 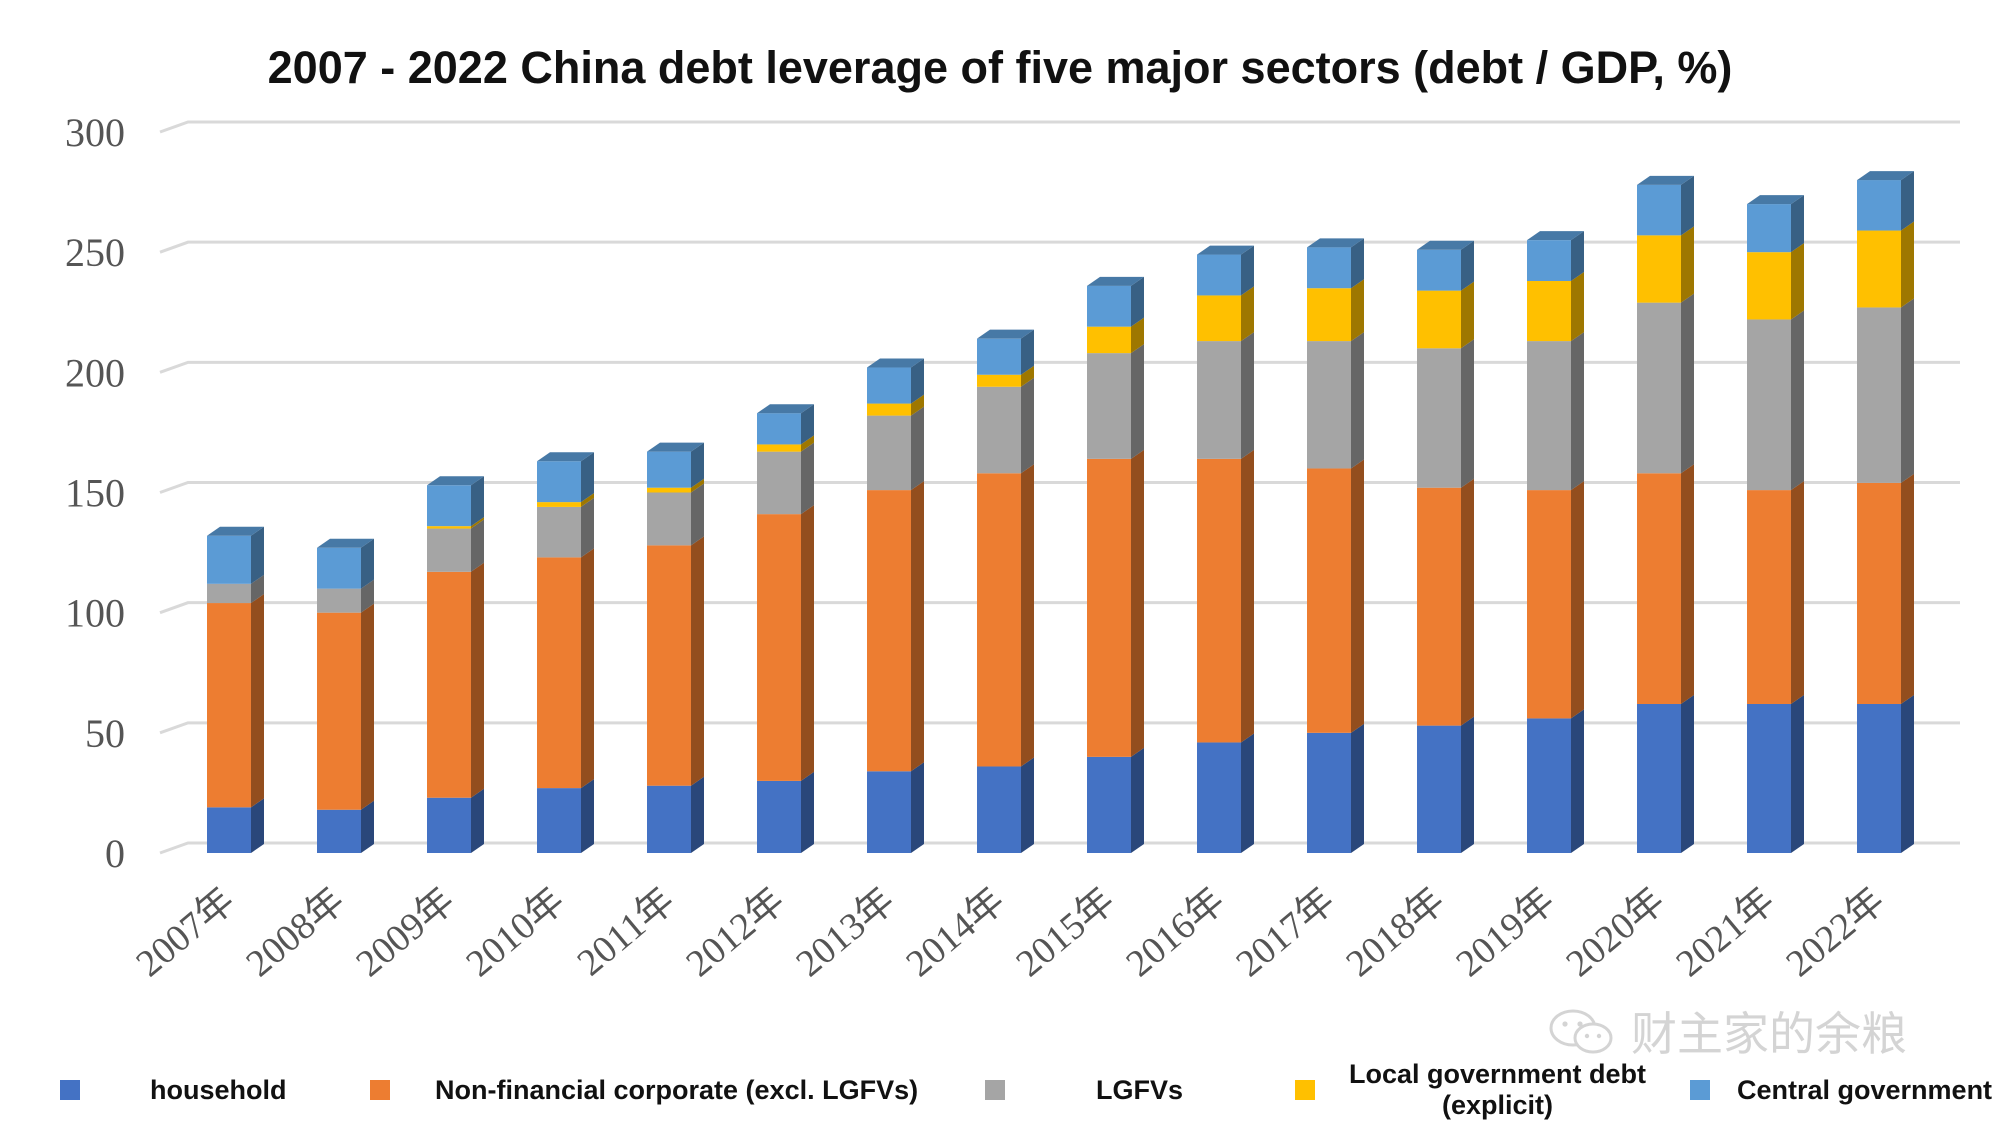 I want to click on x-tick-label: 2013年, so click(x=845, y=932).